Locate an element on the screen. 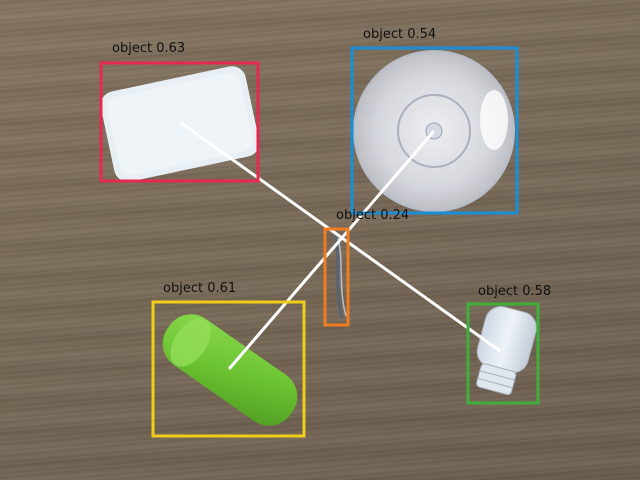 This screenshot has height=480, width=640. detection-box: object 0.61 is located at coordinates (228, 359).